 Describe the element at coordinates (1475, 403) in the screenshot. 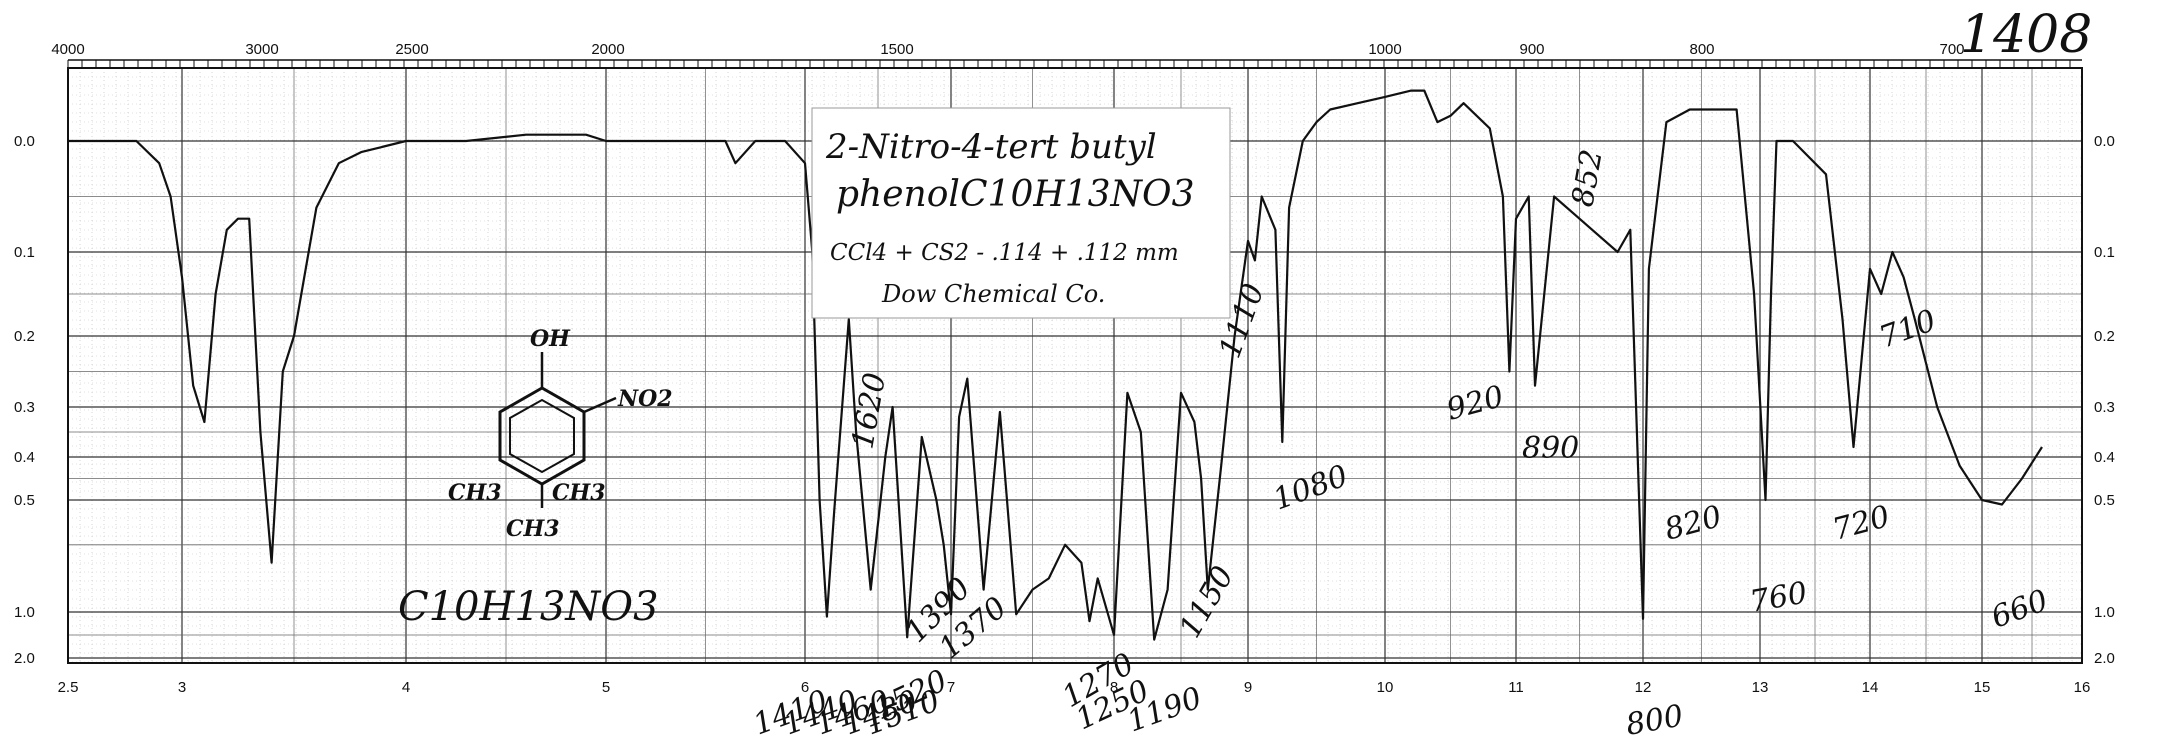

I see `peak-annotation: 920` at that location.